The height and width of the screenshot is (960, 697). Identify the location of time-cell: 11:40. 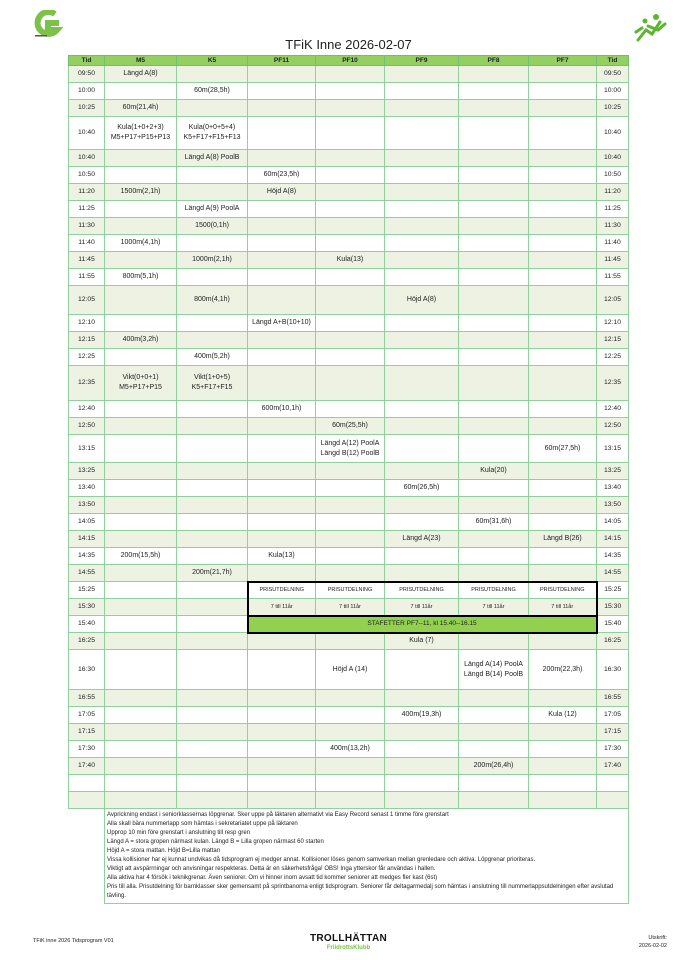
(86, 243).